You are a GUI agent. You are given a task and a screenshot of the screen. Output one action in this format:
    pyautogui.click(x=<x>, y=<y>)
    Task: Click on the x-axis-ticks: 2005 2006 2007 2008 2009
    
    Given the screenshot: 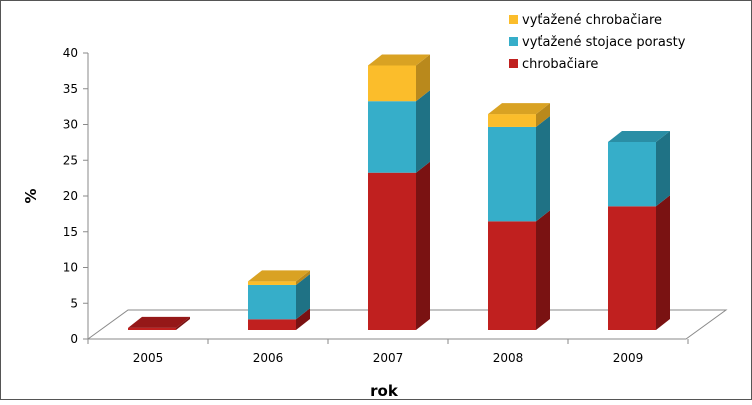 What is the action you would take?
    pyautogui.click(x=388, y=352)
    